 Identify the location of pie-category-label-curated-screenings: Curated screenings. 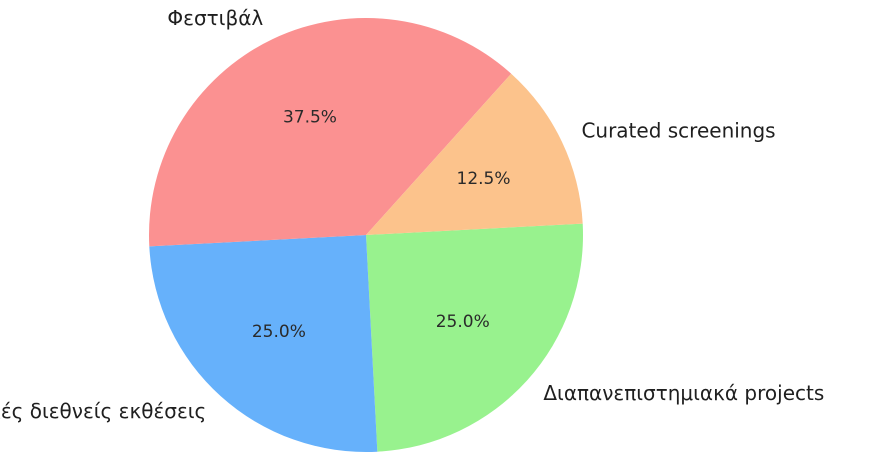
(678, 131).